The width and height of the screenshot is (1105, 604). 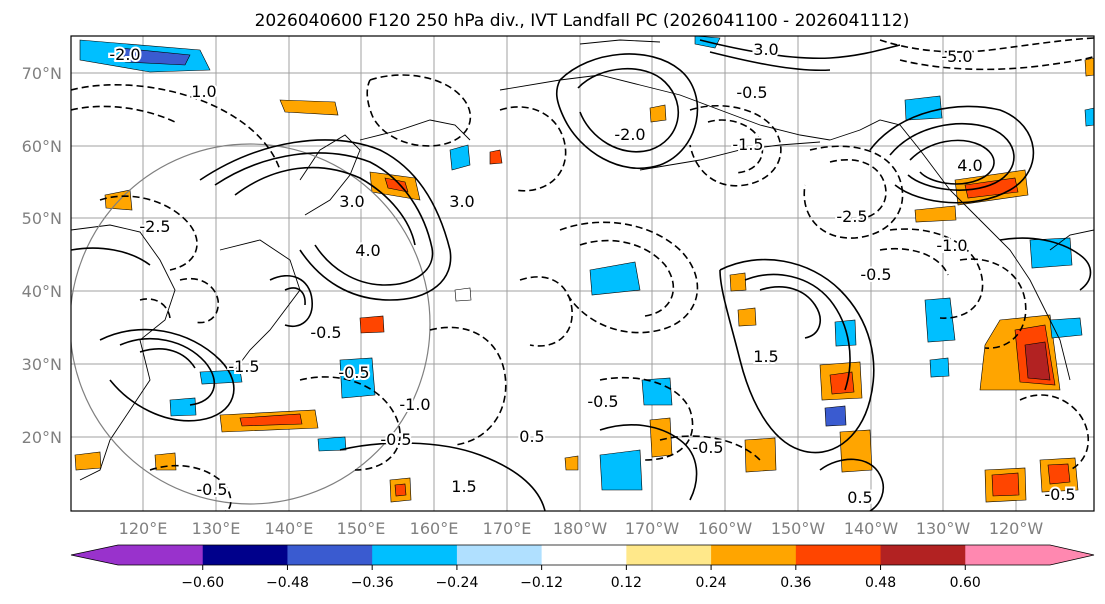 What do you see at coordinates (42, 437) in the screenshot?
I see `lat-label: 20°N` at bounding box center [42, 437].